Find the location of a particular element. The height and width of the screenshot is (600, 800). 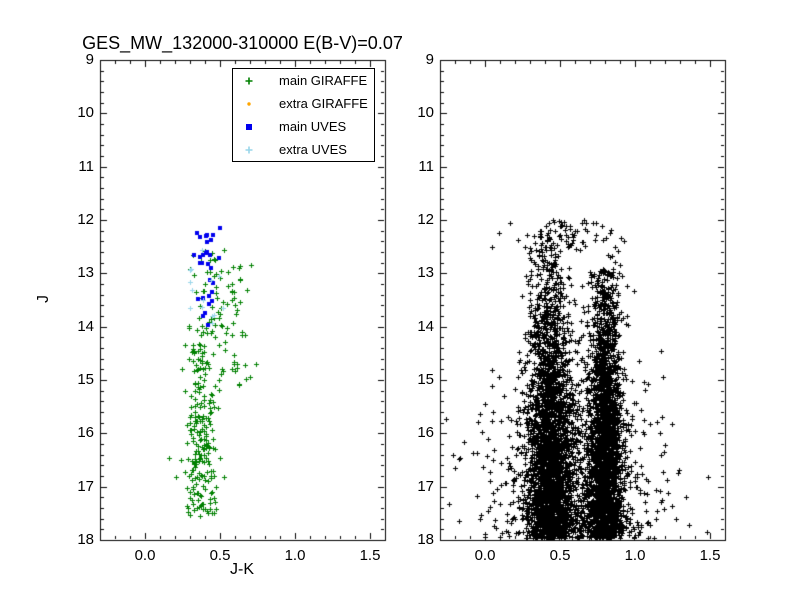

legend-item-extra-giraffe: extra GIRAFFE is located at coordinates (303, 104).